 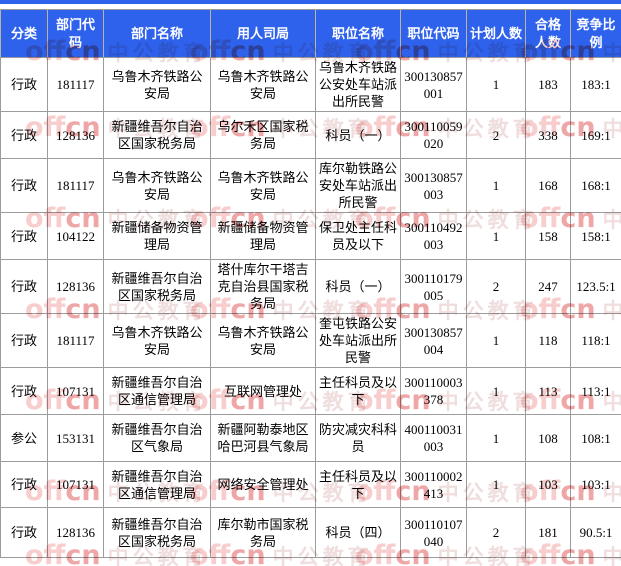 I want to click on cell-ratio: 103:1, so click(x=595, y=484).